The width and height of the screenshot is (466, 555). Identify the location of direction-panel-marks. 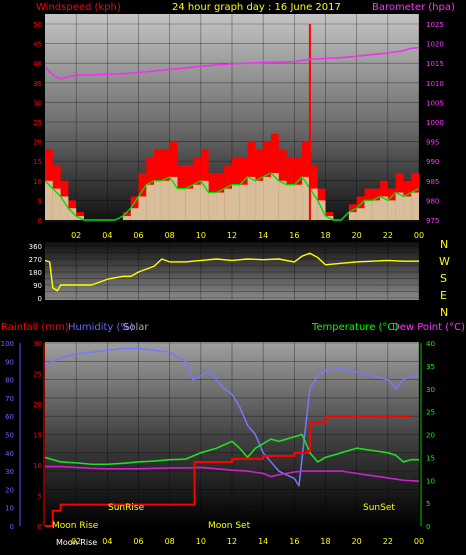
(231, 272).